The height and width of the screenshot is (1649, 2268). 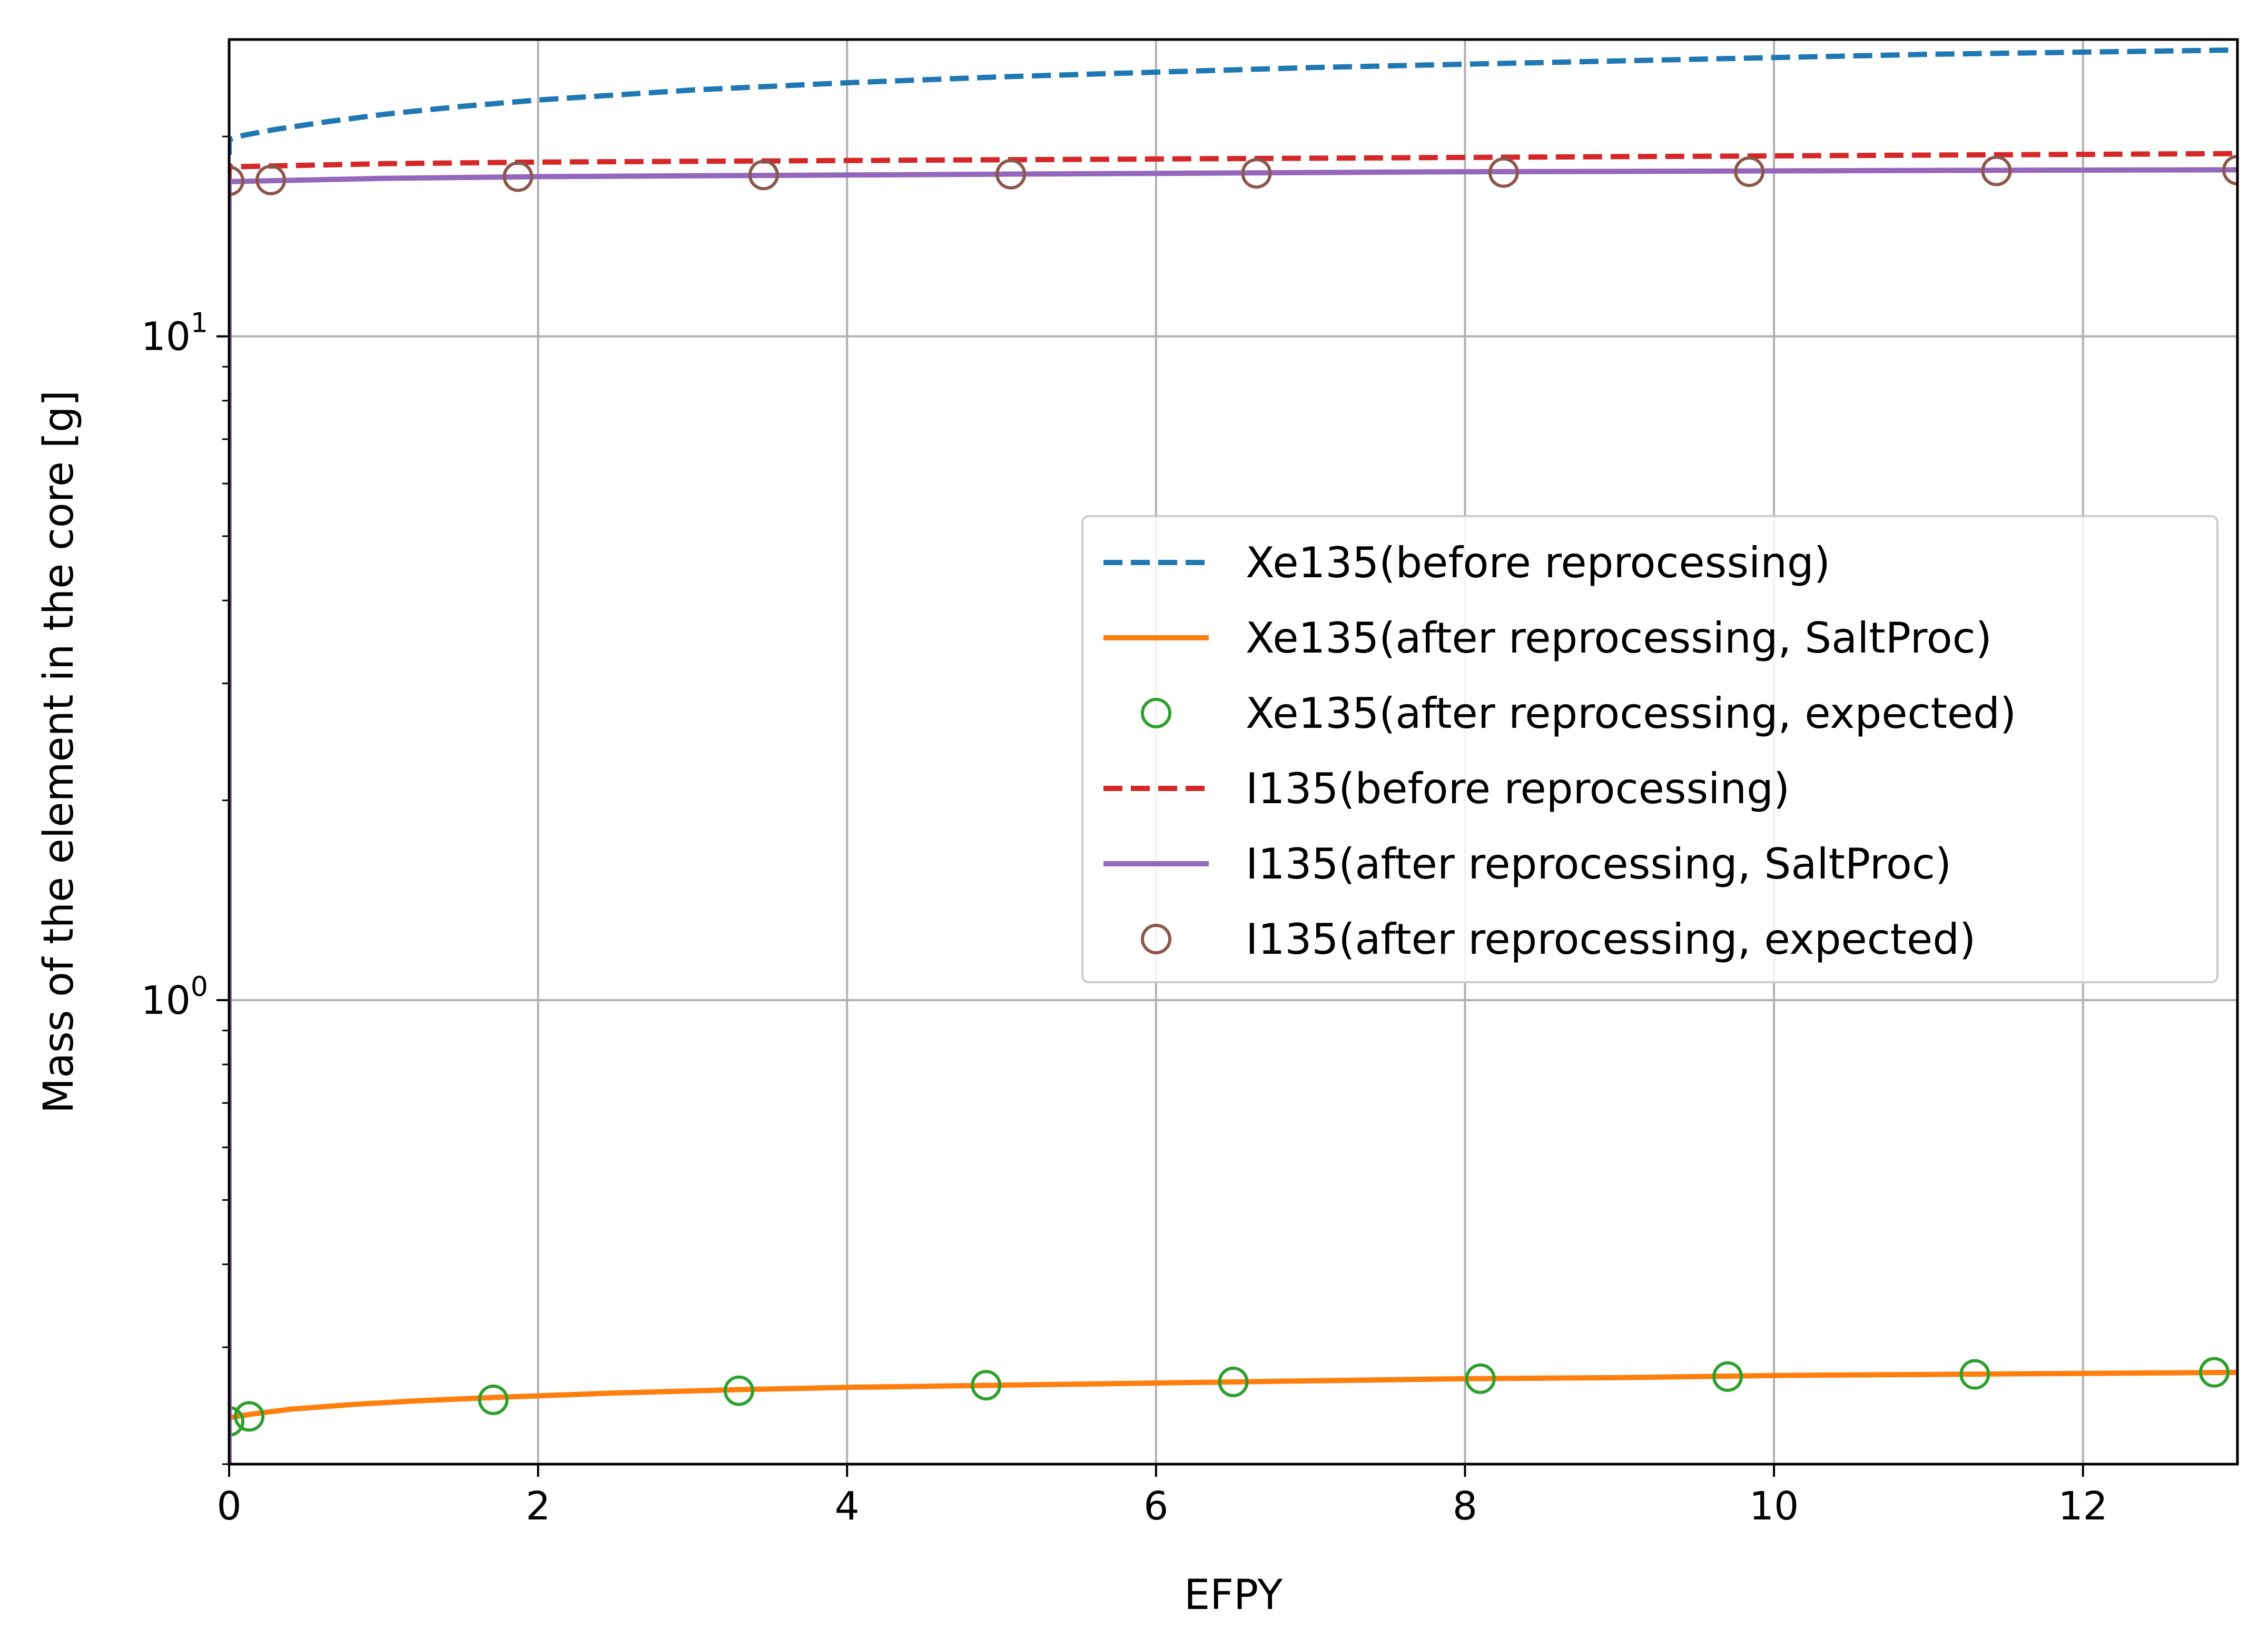 What do you see at coordinates (59, 751) in the screenshot?
I see `y-axis-label: Mass of the element in the core [g]` at bounding box center [59, 751].